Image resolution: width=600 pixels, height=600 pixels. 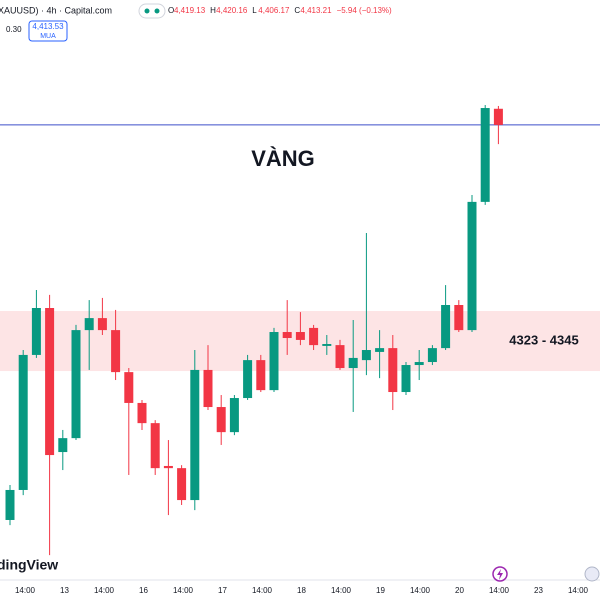 I want to click on ohlc-label: L, so click(x=254, y=10).